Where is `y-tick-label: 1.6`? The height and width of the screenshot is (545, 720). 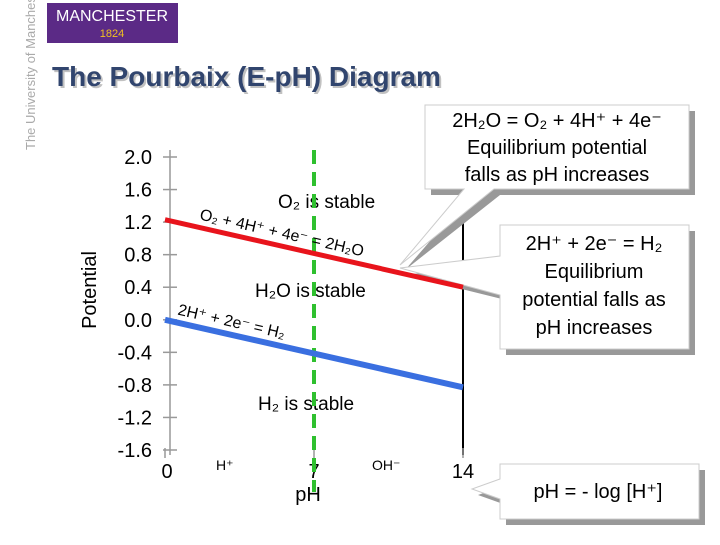
y-tick-label: 1.6 is located at coordinates (138, 191).